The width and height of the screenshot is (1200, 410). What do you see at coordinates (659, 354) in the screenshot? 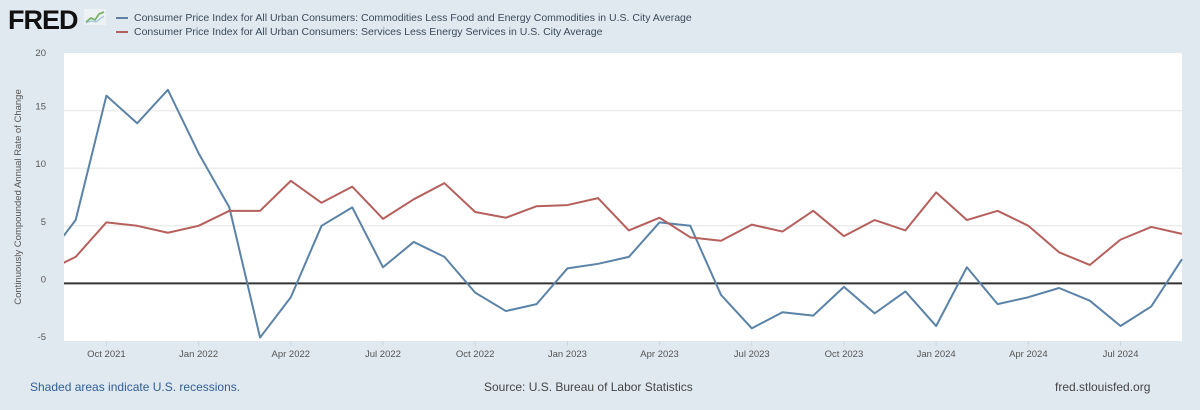
I see `x-tick-label: Apr 2023` at bounding box center [659, 354].